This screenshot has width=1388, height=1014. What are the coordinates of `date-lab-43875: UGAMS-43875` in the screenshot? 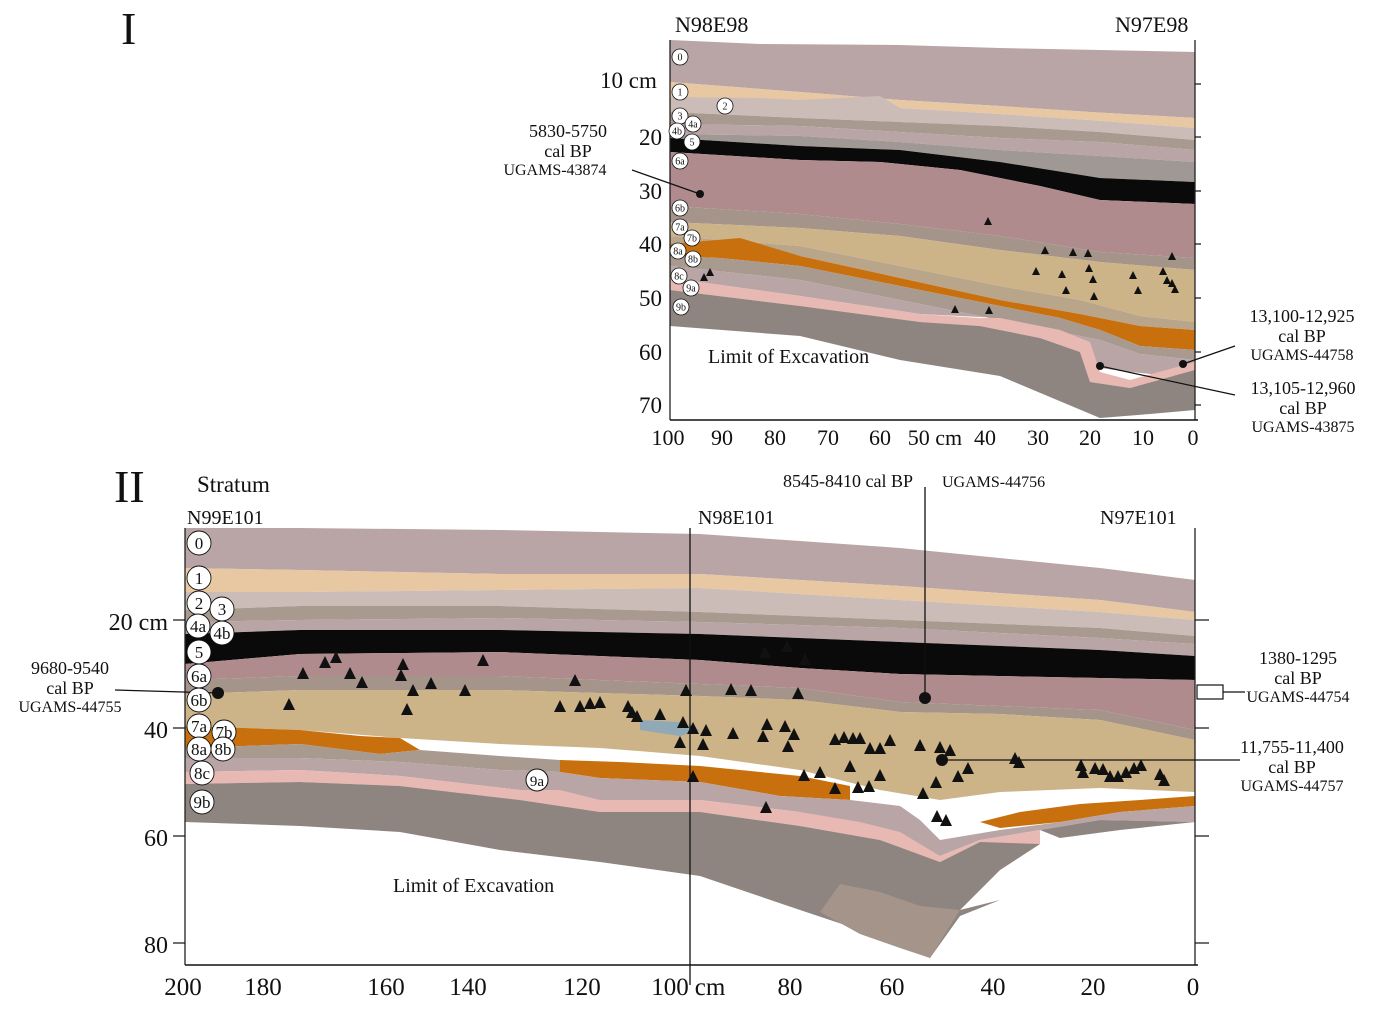 It's located at (1302, 427).